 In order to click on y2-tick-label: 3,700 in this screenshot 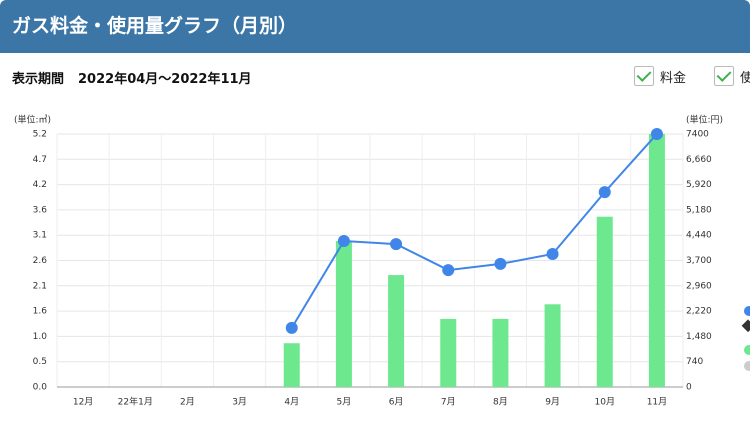, I will do `click(699, 261)`.